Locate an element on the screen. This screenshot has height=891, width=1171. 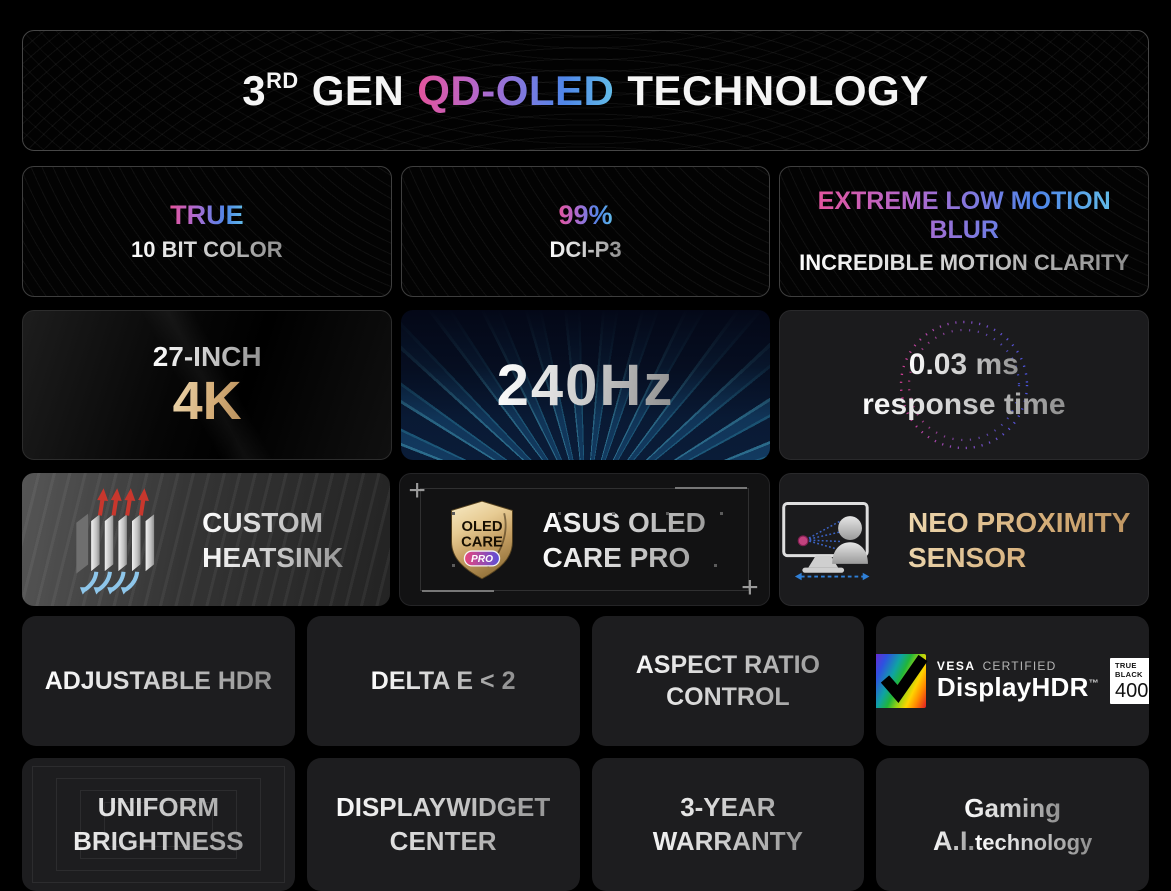
card-panel-size: 27-INCH 4K is located at coordinates (207, 385).